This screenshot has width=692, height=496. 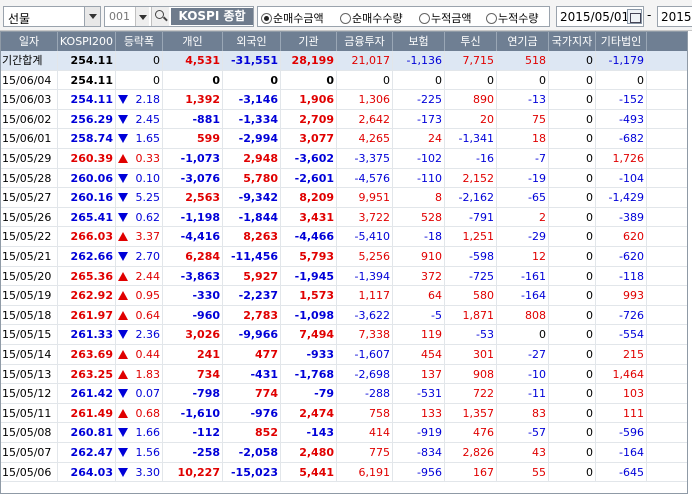 I want to click on radio-net-buy-amount: 순매수금액, so click(x=292, y=18).